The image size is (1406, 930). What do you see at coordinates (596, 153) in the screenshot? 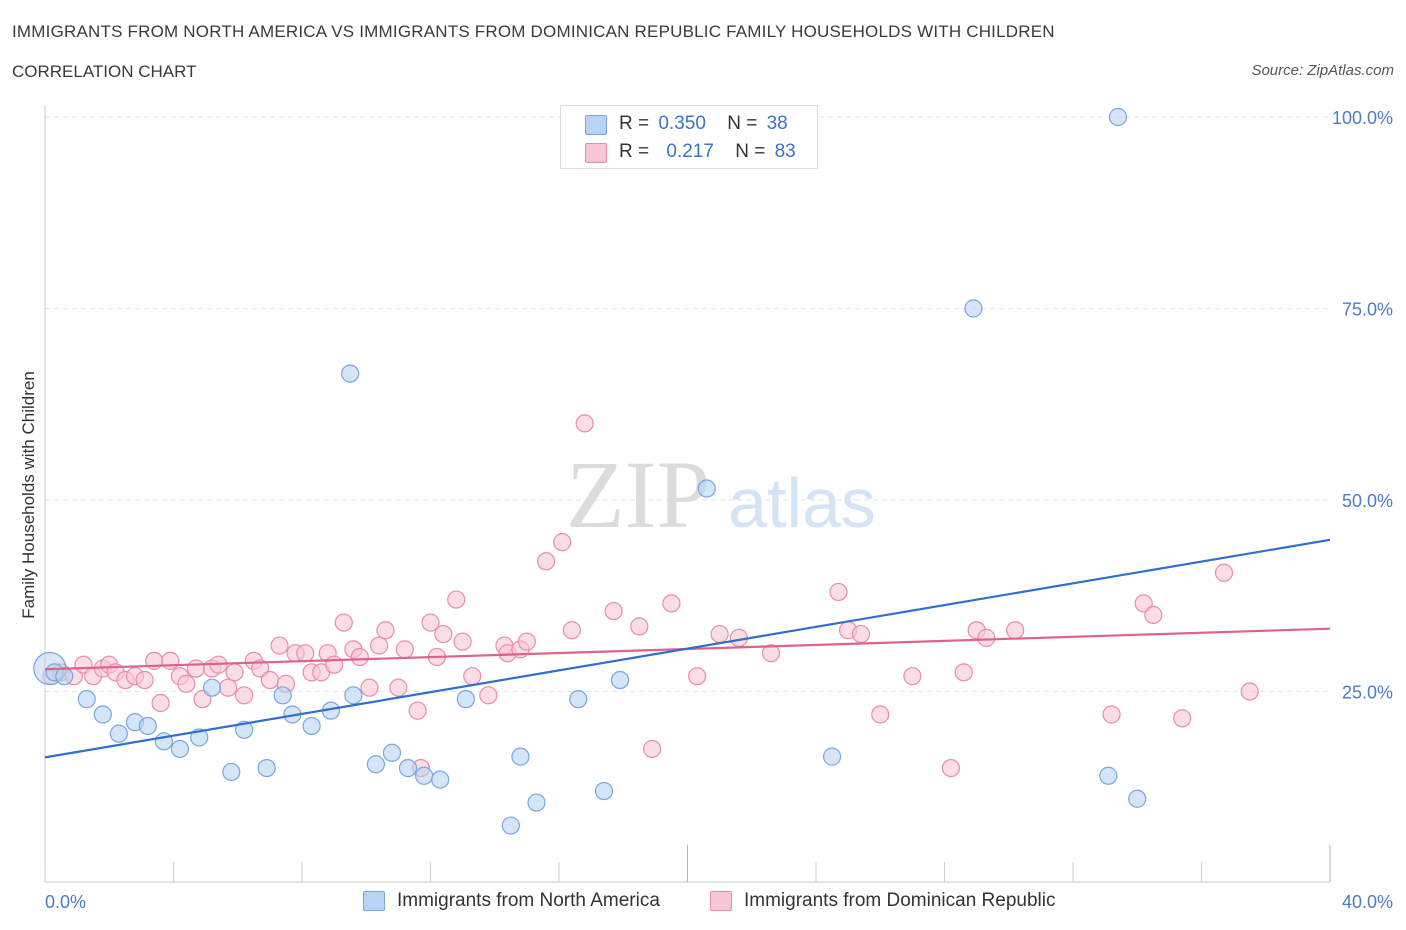
I see `legend-swatch-dominican` at bounding box center [596, 153].